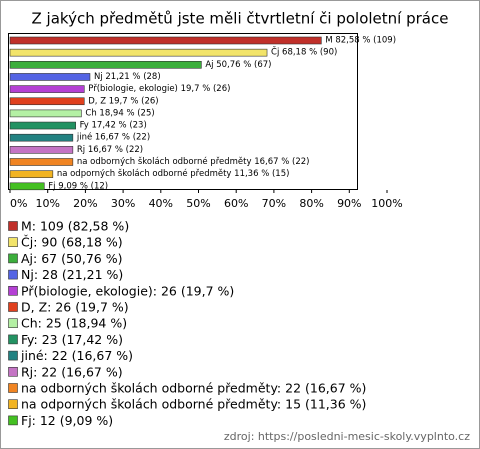 Image resolution: width=480 pixels, height=449 pixels. Describe the element at coordinates (119, 113) in the screenshot. I see `bar-label: Ch 18,94 % (25)` at that location.